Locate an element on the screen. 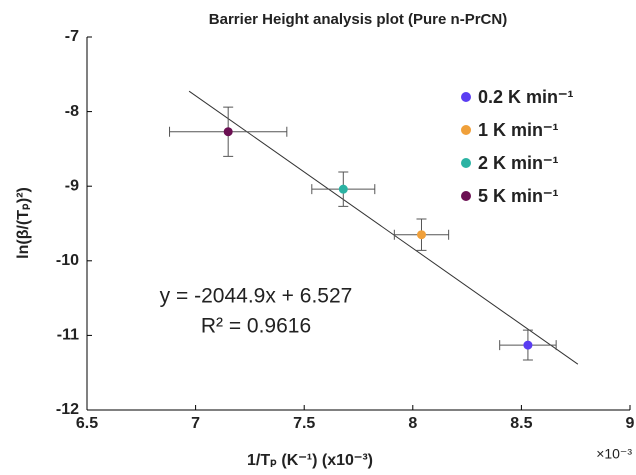 The image size is (636, 475). x-tick-label: 8.5 is located at coordinates (521, 423).